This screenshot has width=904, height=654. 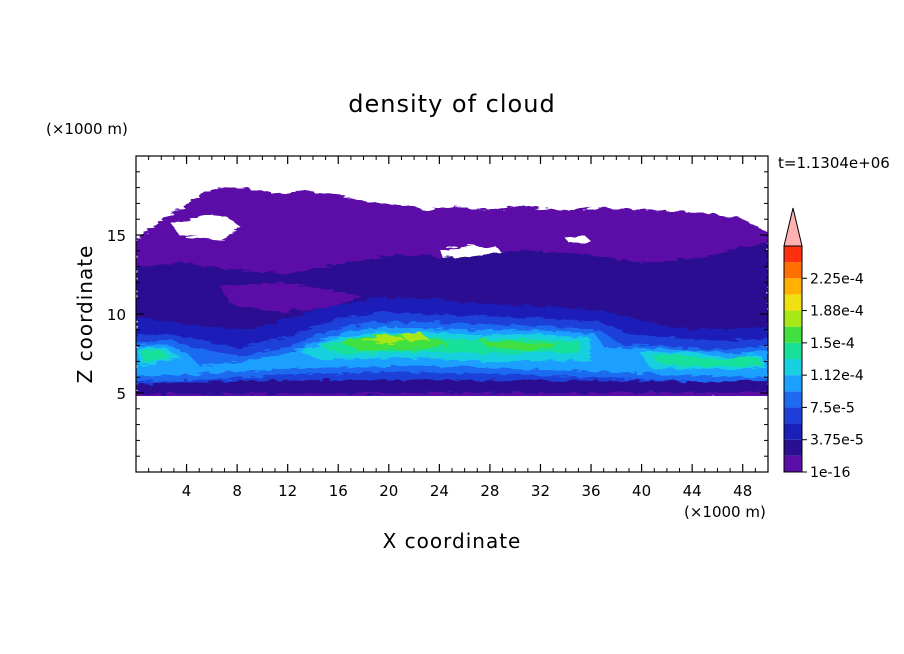 What do you see at coordinates (837, 376) in the screenshot?
I see `colorbar-label: 1.12e-4` at bounding box center [837, 376].